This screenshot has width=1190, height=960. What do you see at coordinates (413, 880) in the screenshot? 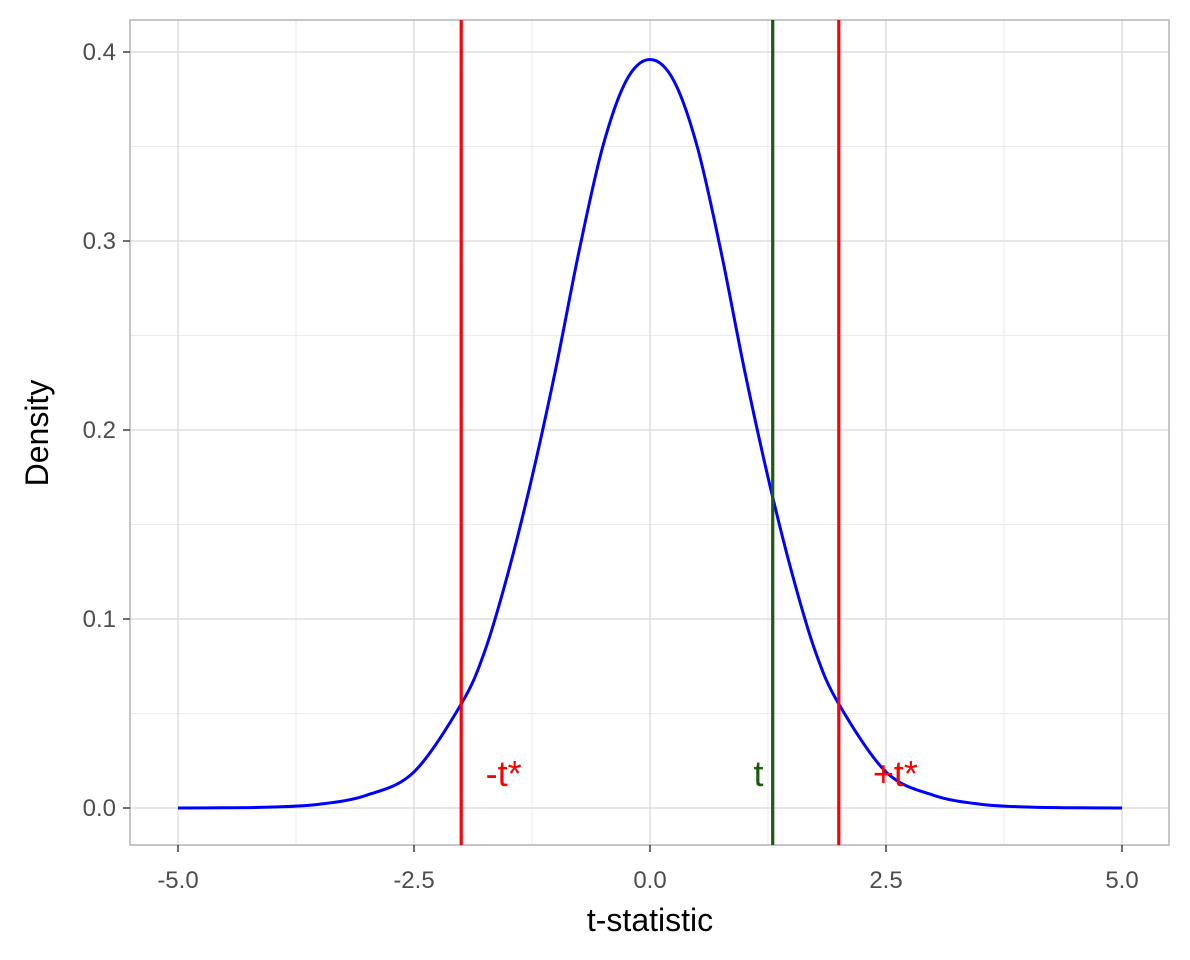
I see `x-tick-label: -2.5` at bounding box center [413, 880].